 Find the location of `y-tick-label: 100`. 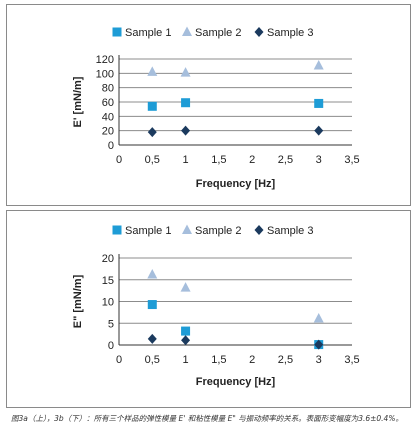

y-tick-label: 100 is located at coordinates (105, 74).